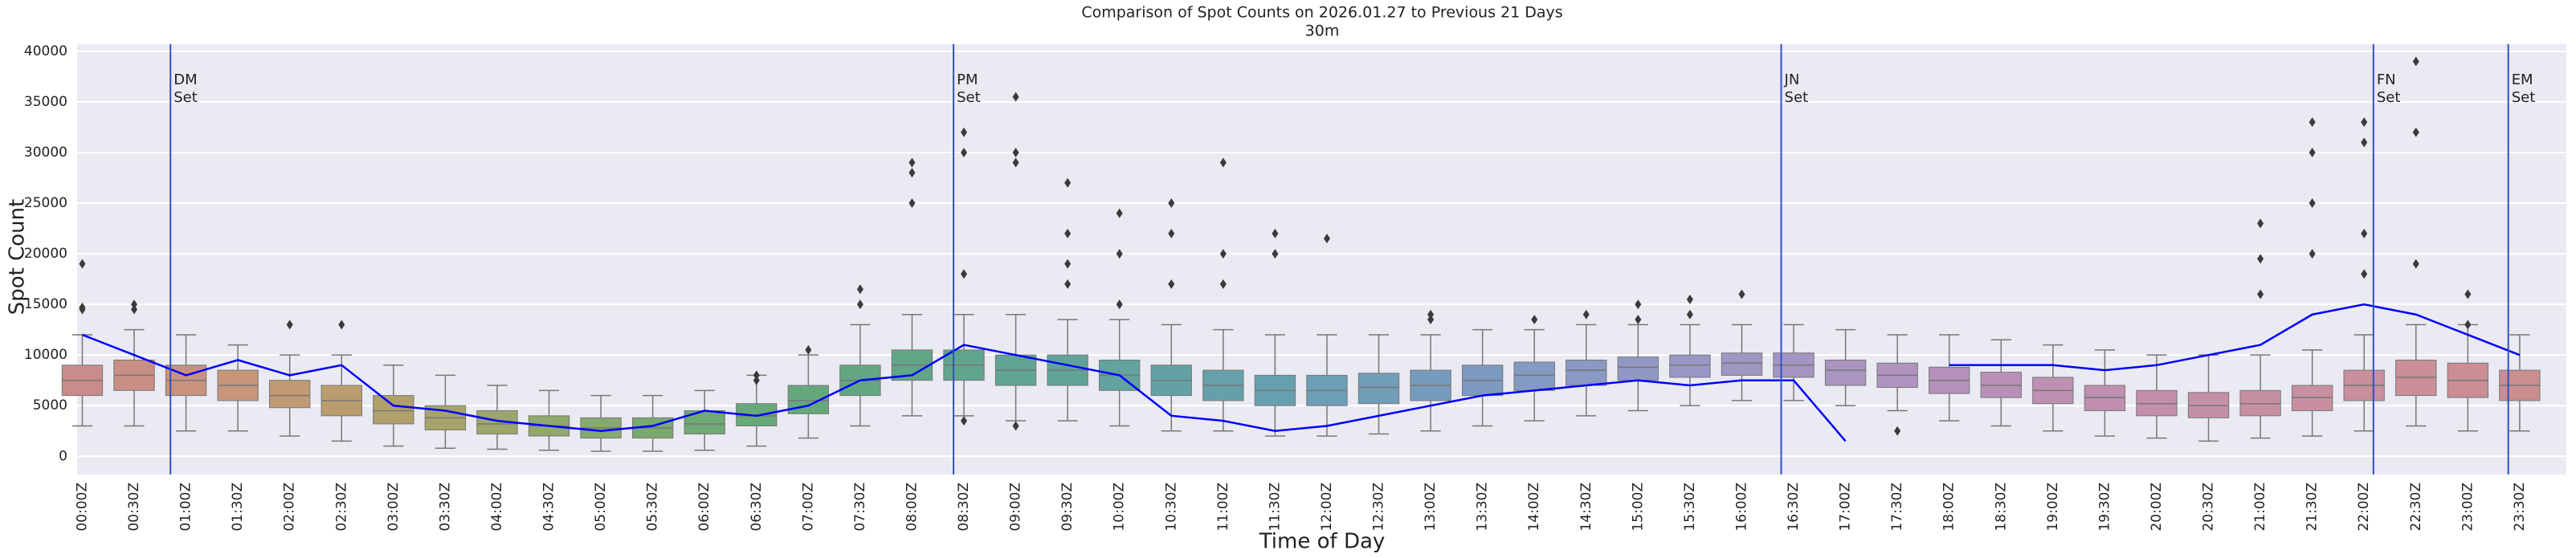 The height and width of the screenshot is (558, 2576). What do you see at coordinates (1792, 79) in the screenshot?
I see `annotation-label: JN` at bounding box center [1792, 79].